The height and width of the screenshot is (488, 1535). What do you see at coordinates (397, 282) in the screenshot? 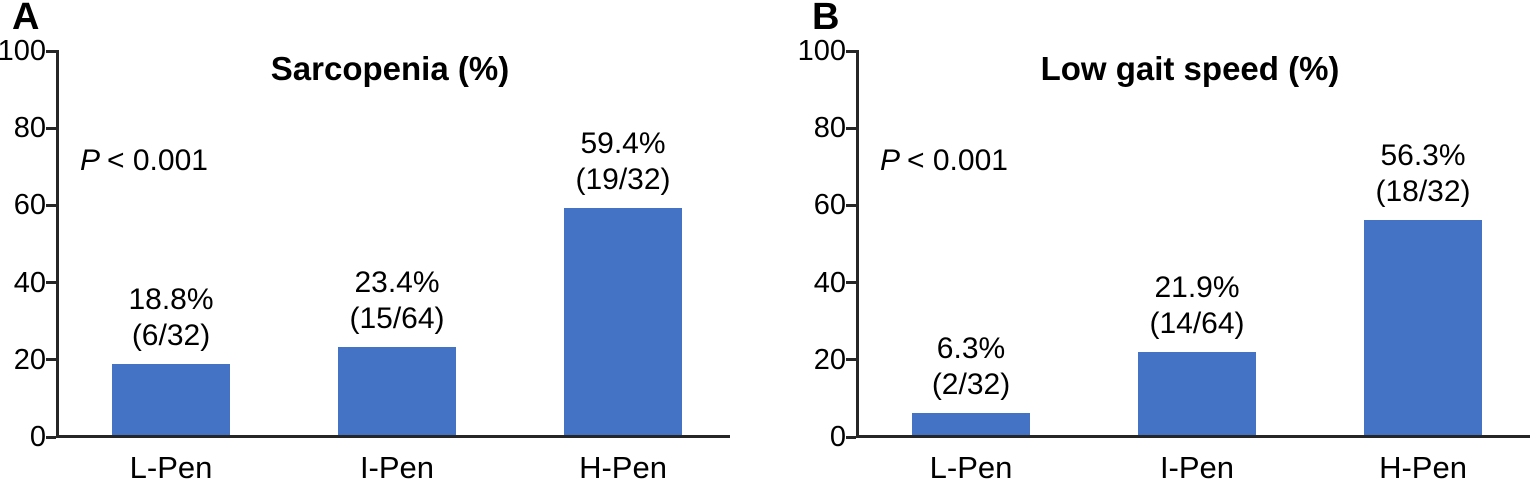
I see `bar-value-line: 23.4%` at bounding box center [397, 282].